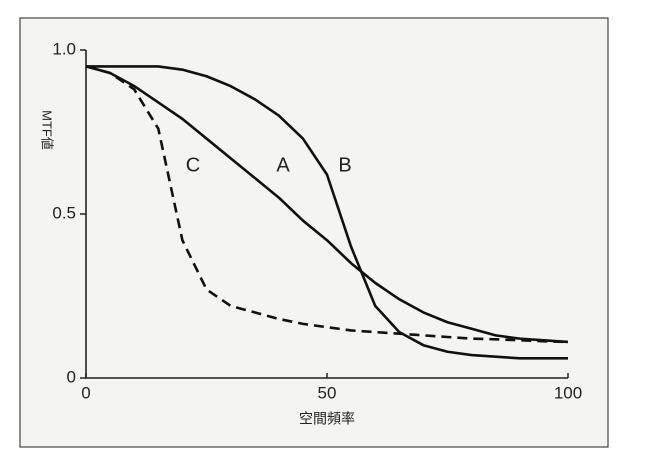  What do you see at coordinates (283, 165) in the screenshot?
I see `curve-label: A` at bounding box center [283, 165].